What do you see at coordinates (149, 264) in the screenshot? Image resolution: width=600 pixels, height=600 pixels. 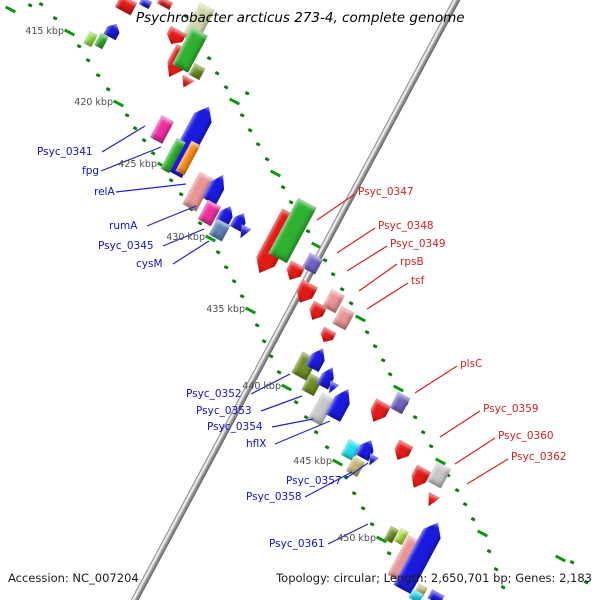 I see `gene-label-cysM: cysM` at bounding box center [149, 264].